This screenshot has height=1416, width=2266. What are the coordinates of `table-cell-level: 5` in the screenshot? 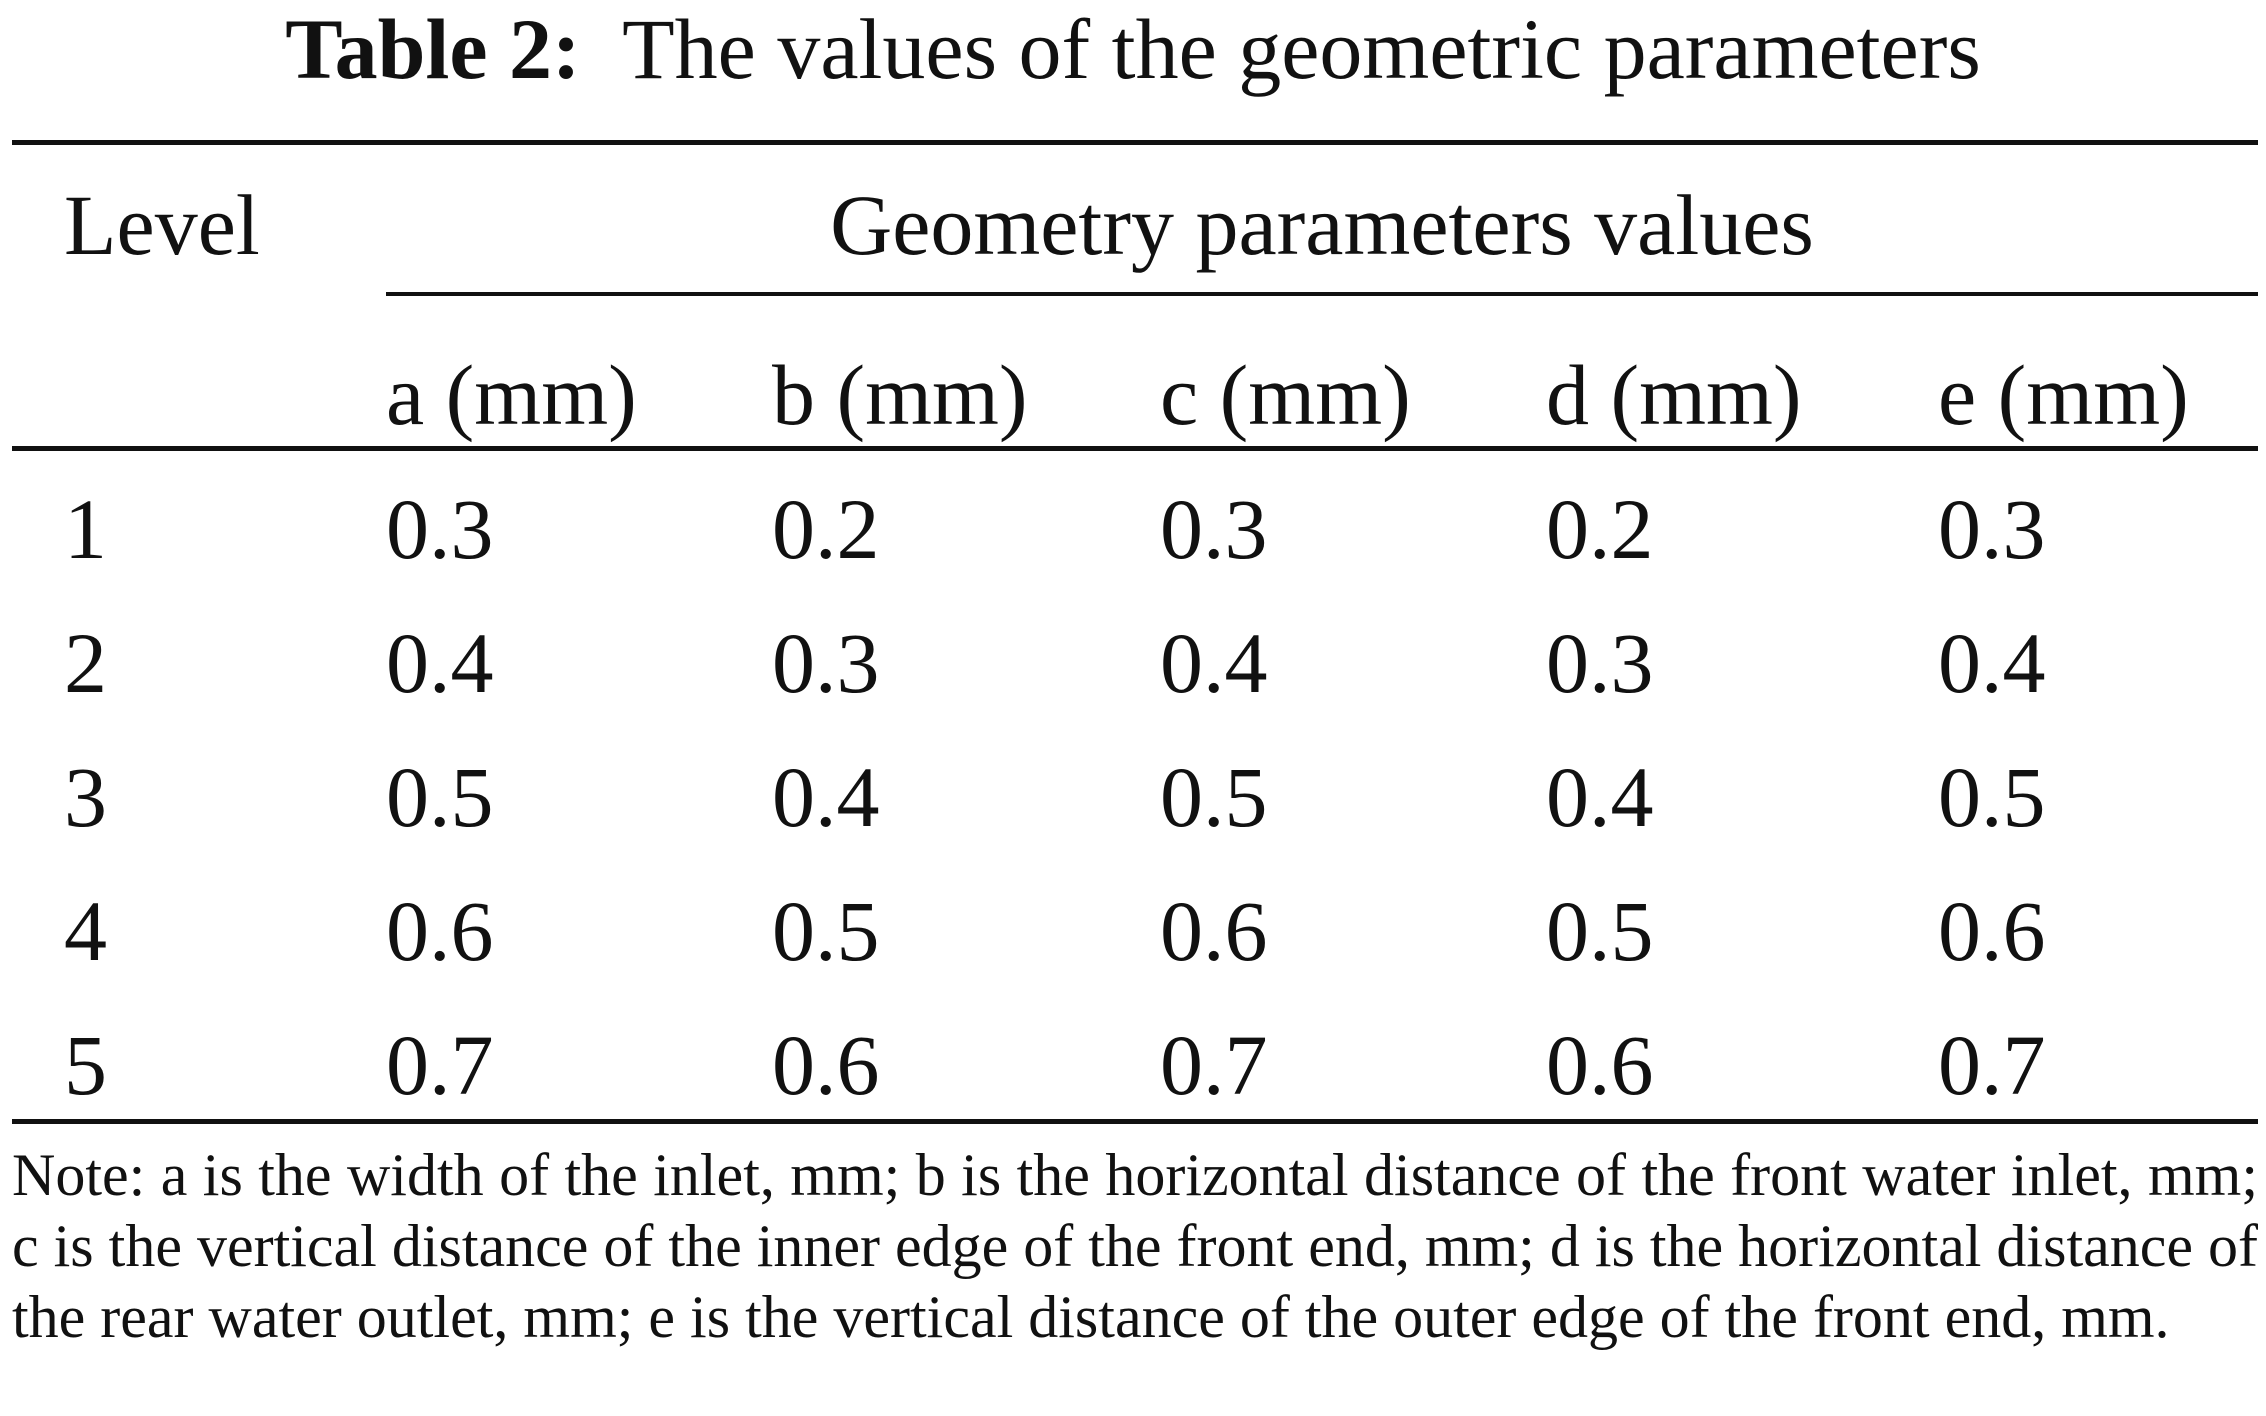 It's located at (85, 1065).